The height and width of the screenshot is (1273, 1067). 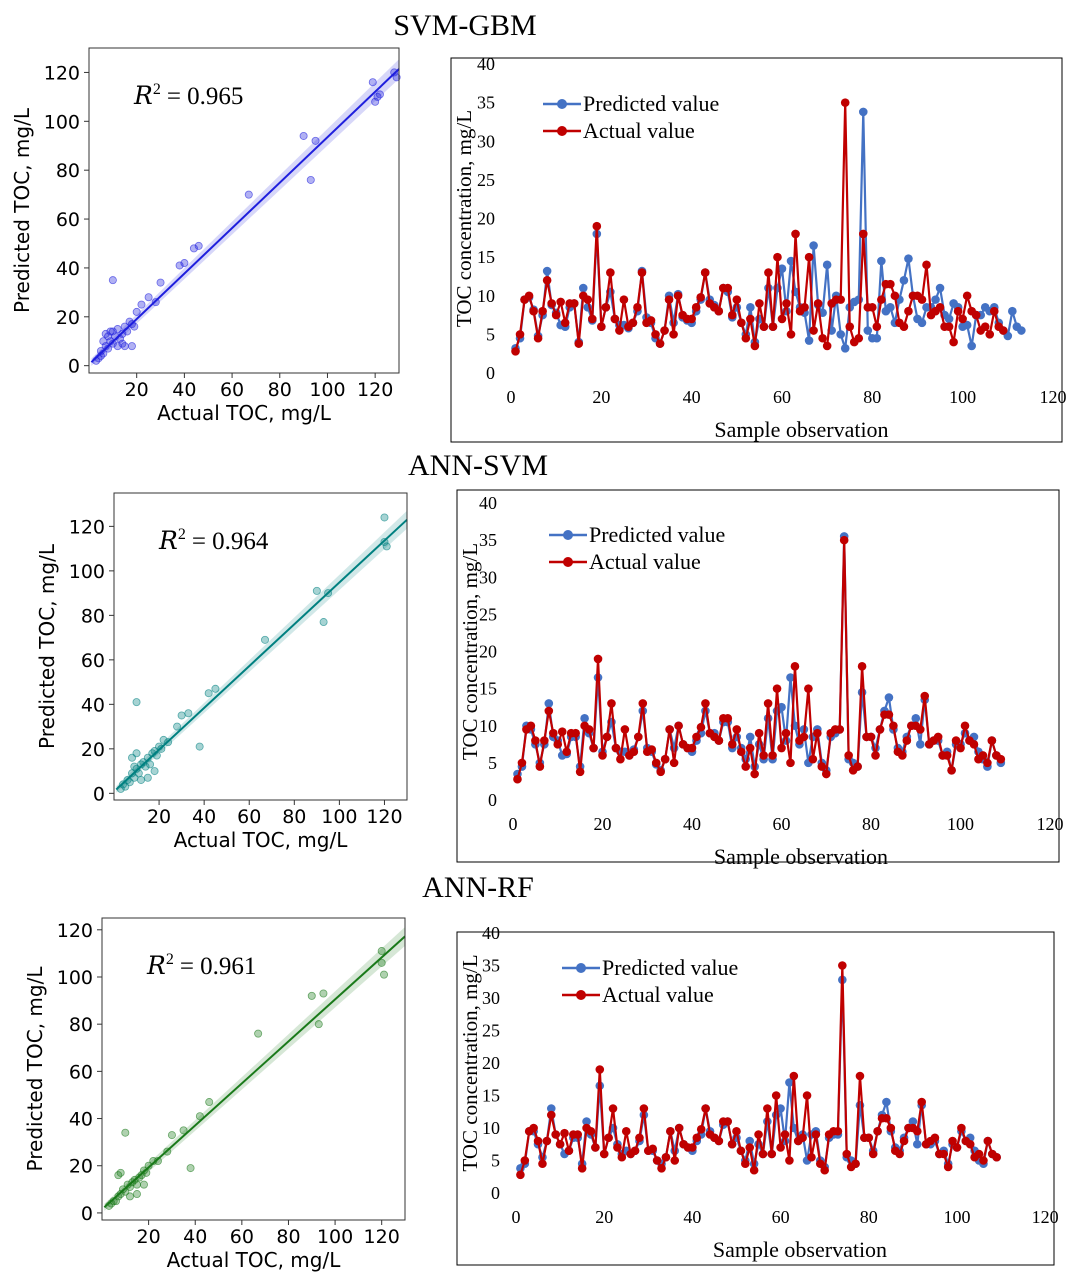 I want to click on y-tick-label: 100, so click(x=75, y=978).